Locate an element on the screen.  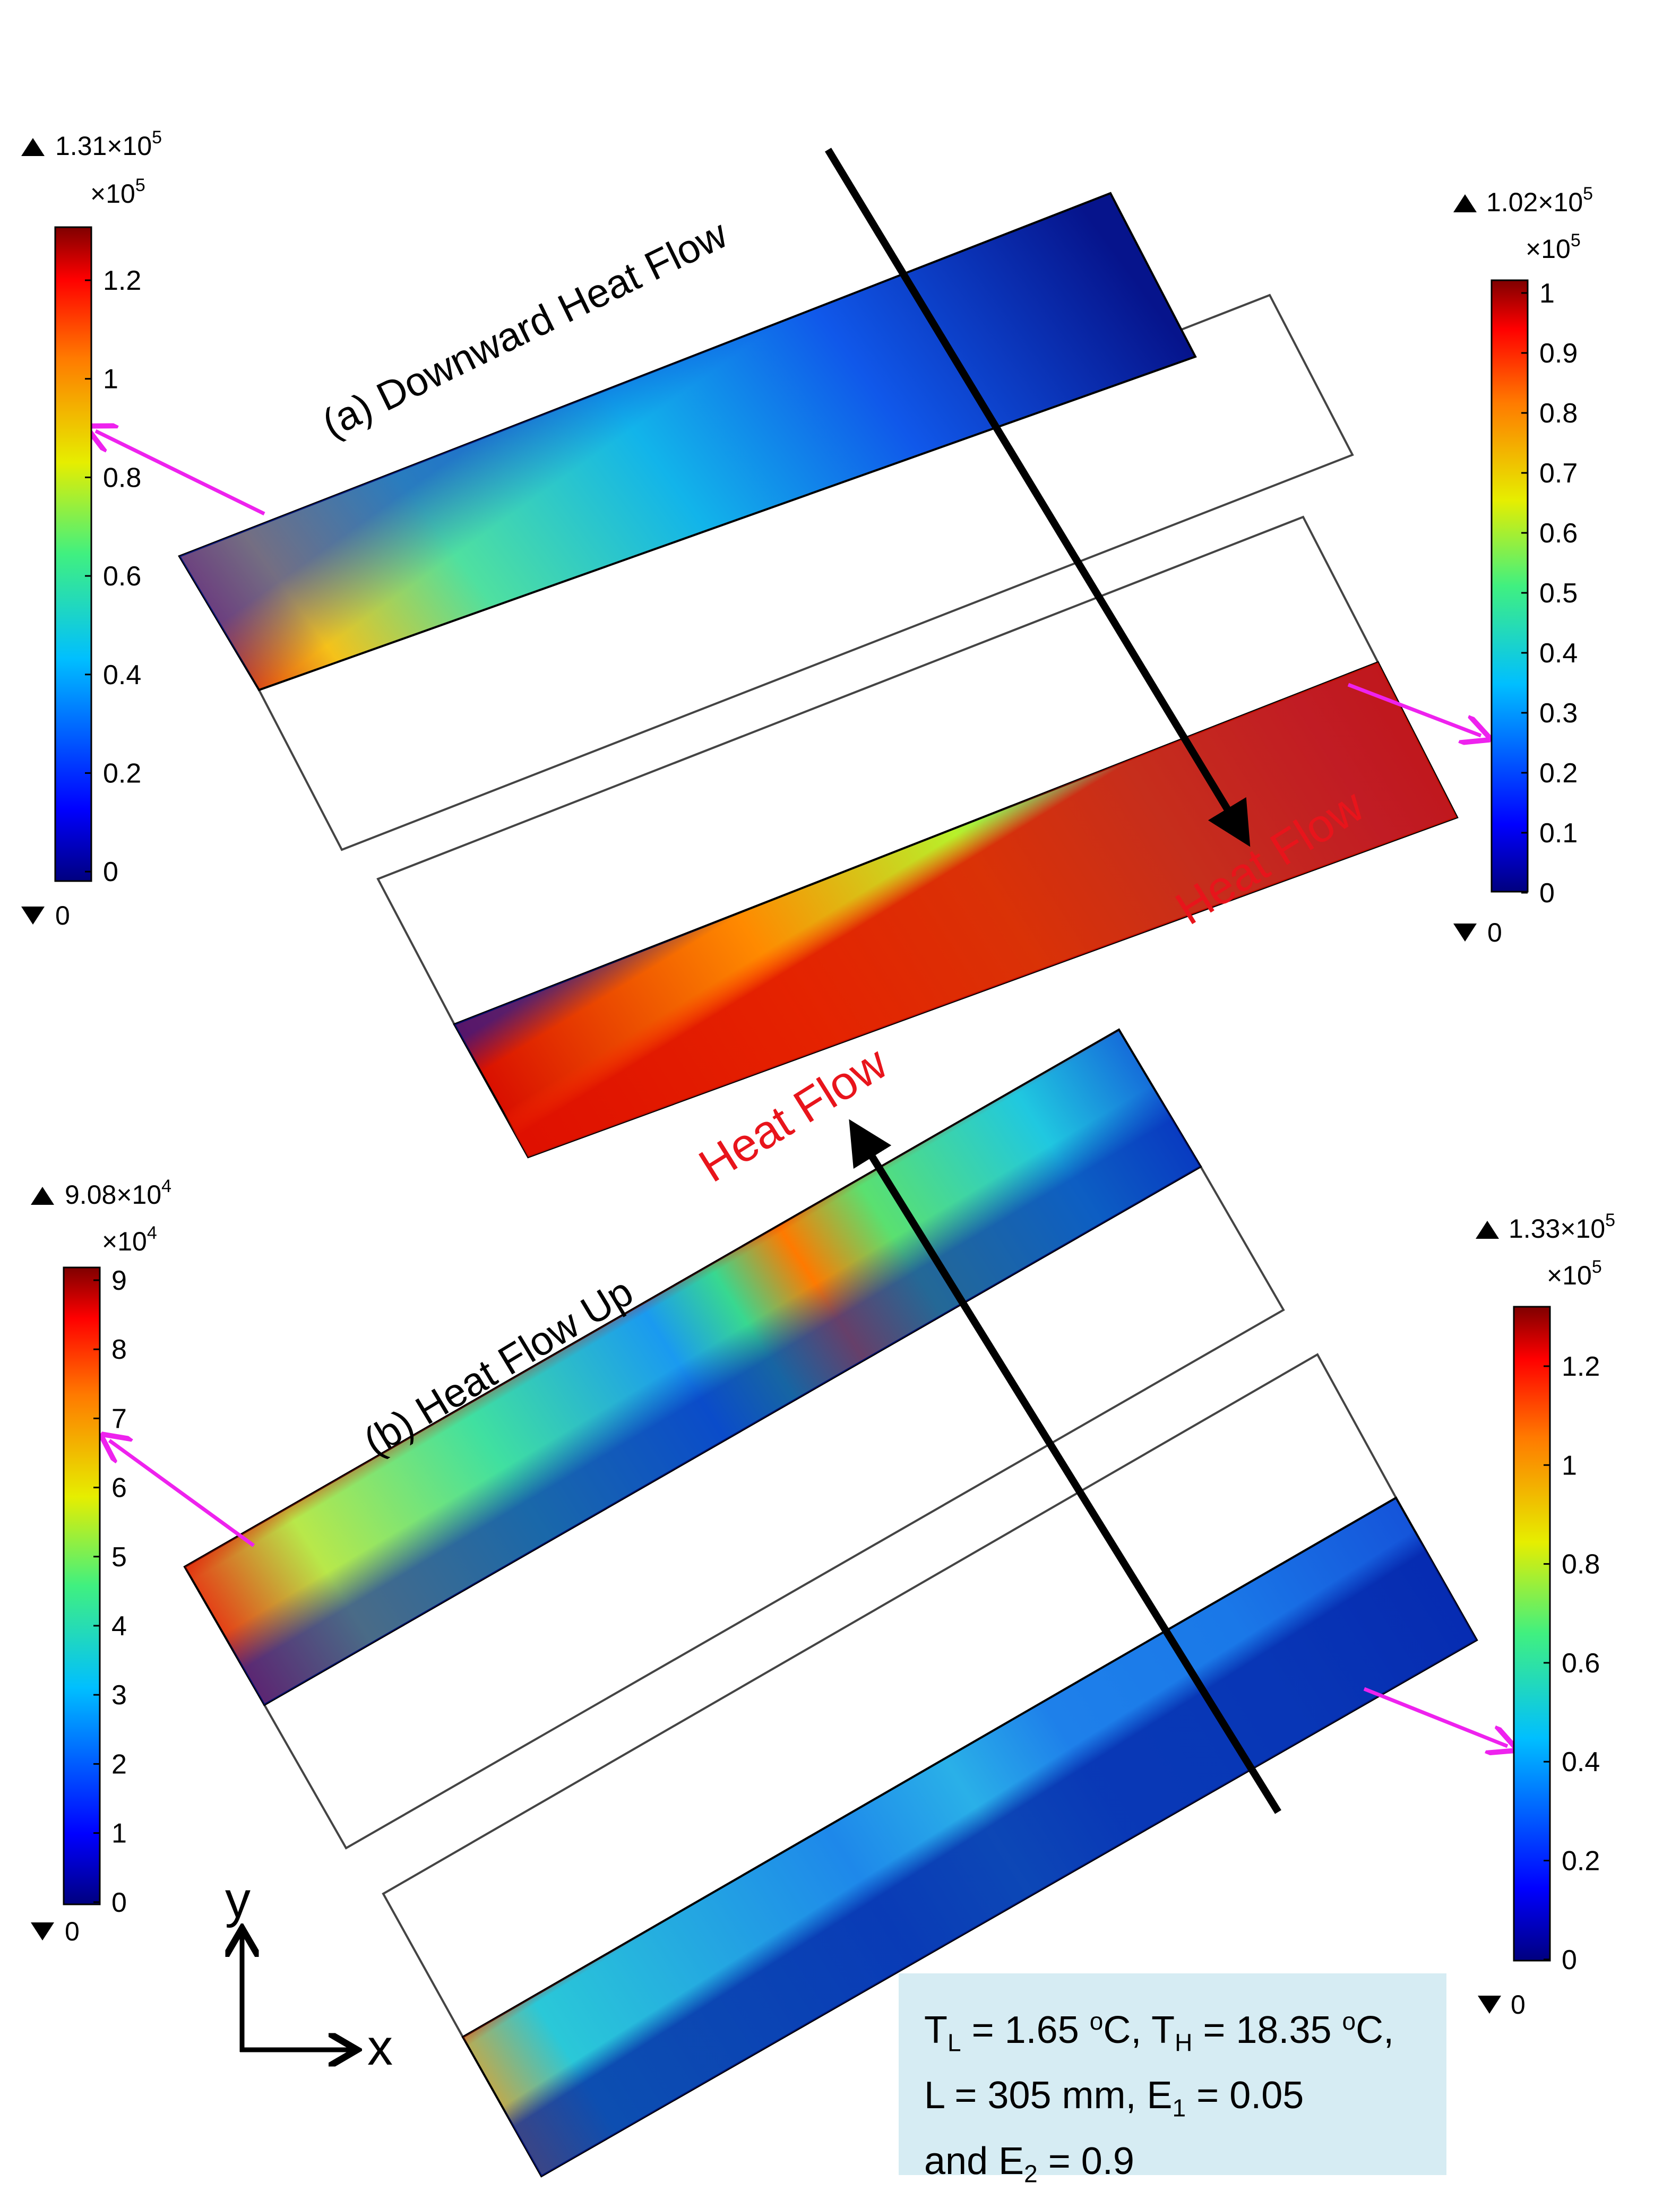
panel-b-right-pointer-arrow is located at coordinates (1435, 1716).